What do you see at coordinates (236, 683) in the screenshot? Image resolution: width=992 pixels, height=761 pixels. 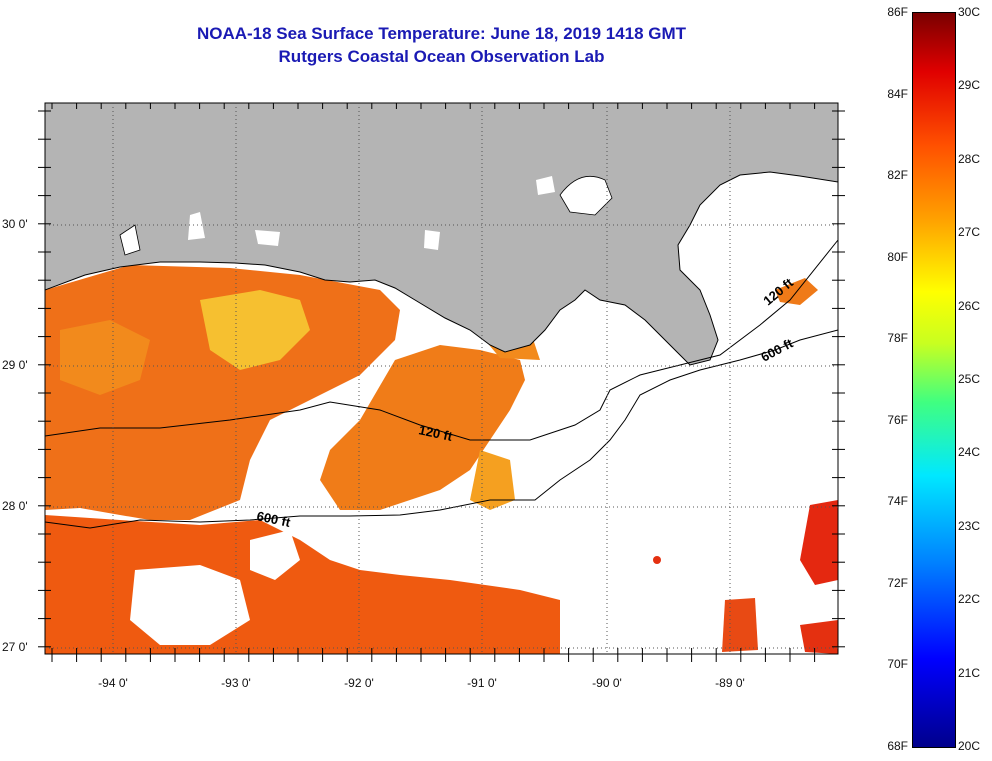 I see `lon-label: -93 0'` at bounding box center [236, 683].